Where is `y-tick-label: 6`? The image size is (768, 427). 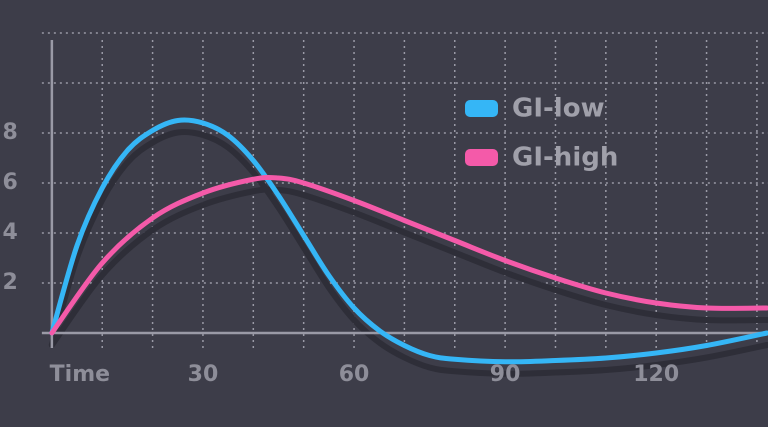
y-tick-label: 6 is located at coordinates (10, 182).